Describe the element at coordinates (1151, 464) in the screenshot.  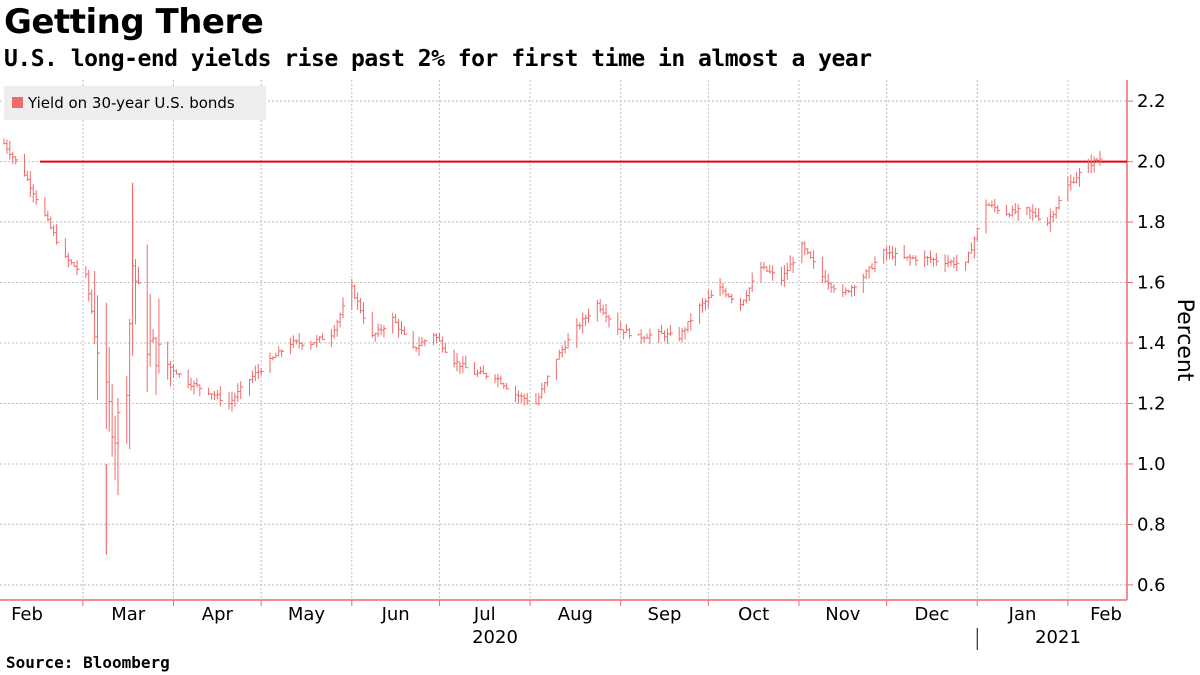
I see `y-tick-label: 1.0` at that location.